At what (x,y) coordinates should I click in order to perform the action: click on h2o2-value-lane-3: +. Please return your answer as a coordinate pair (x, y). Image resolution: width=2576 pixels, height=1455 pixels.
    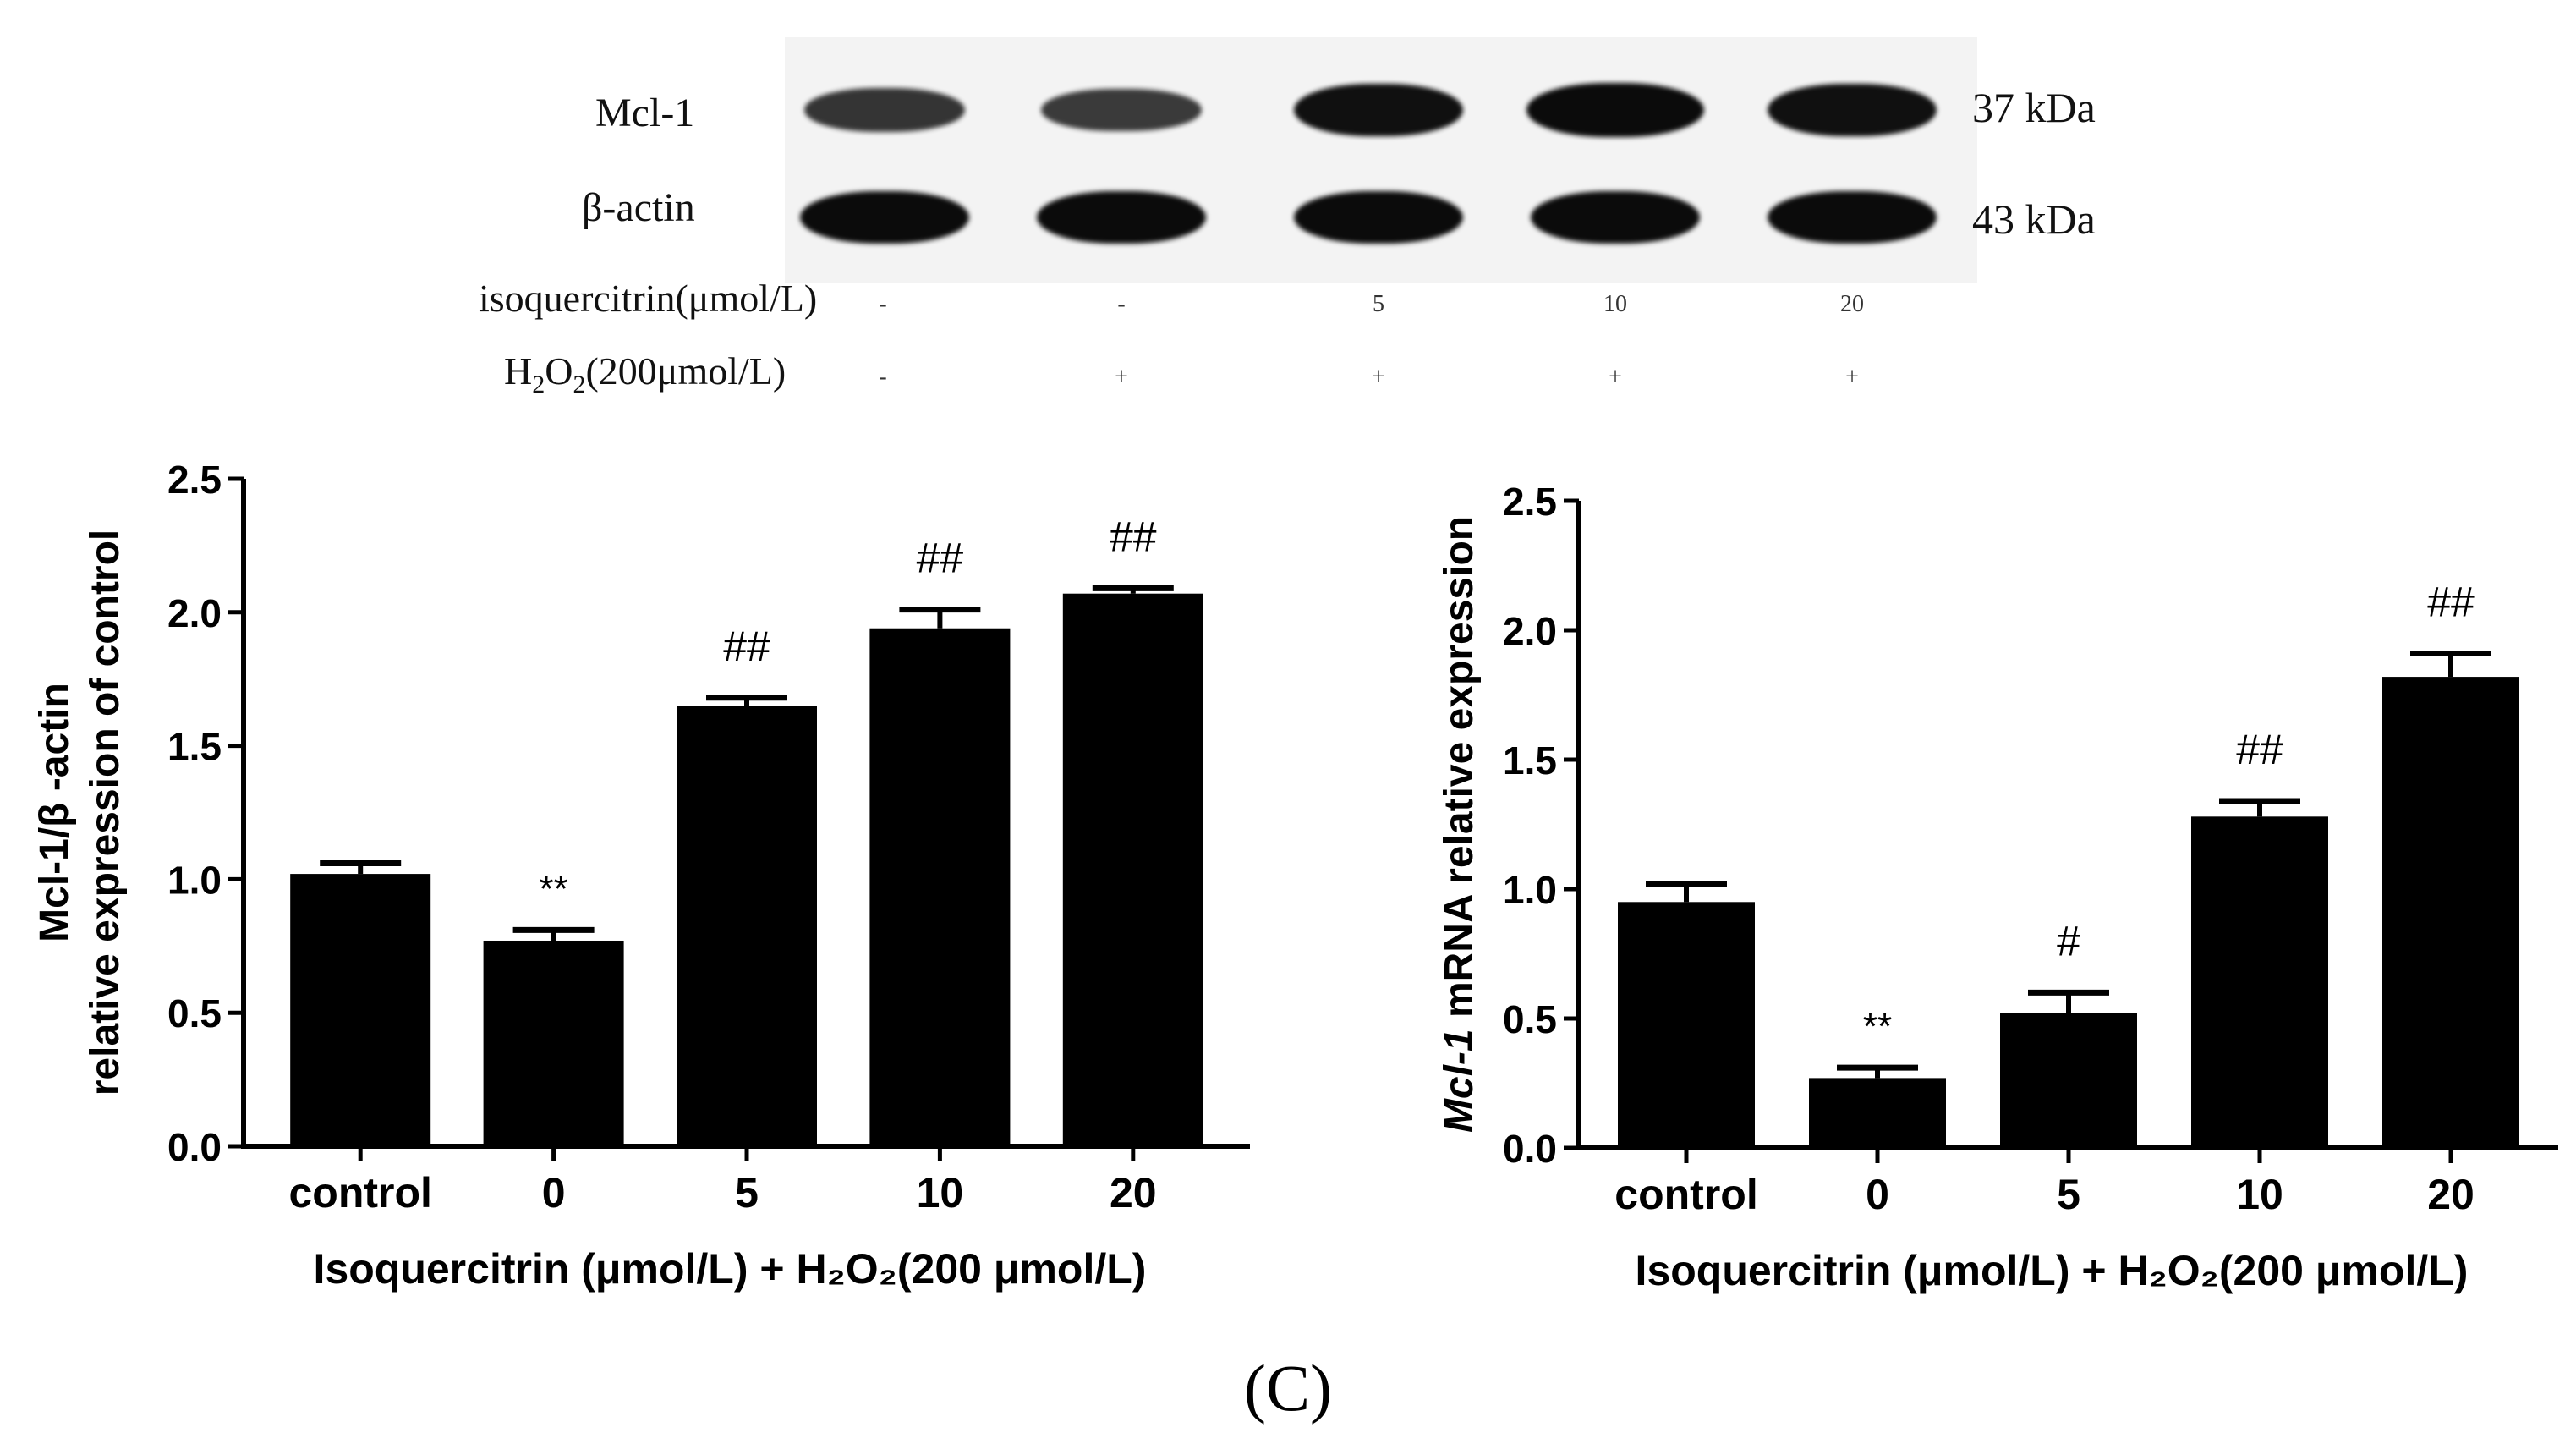
    Looking at the image, I should click on (1378, 377).